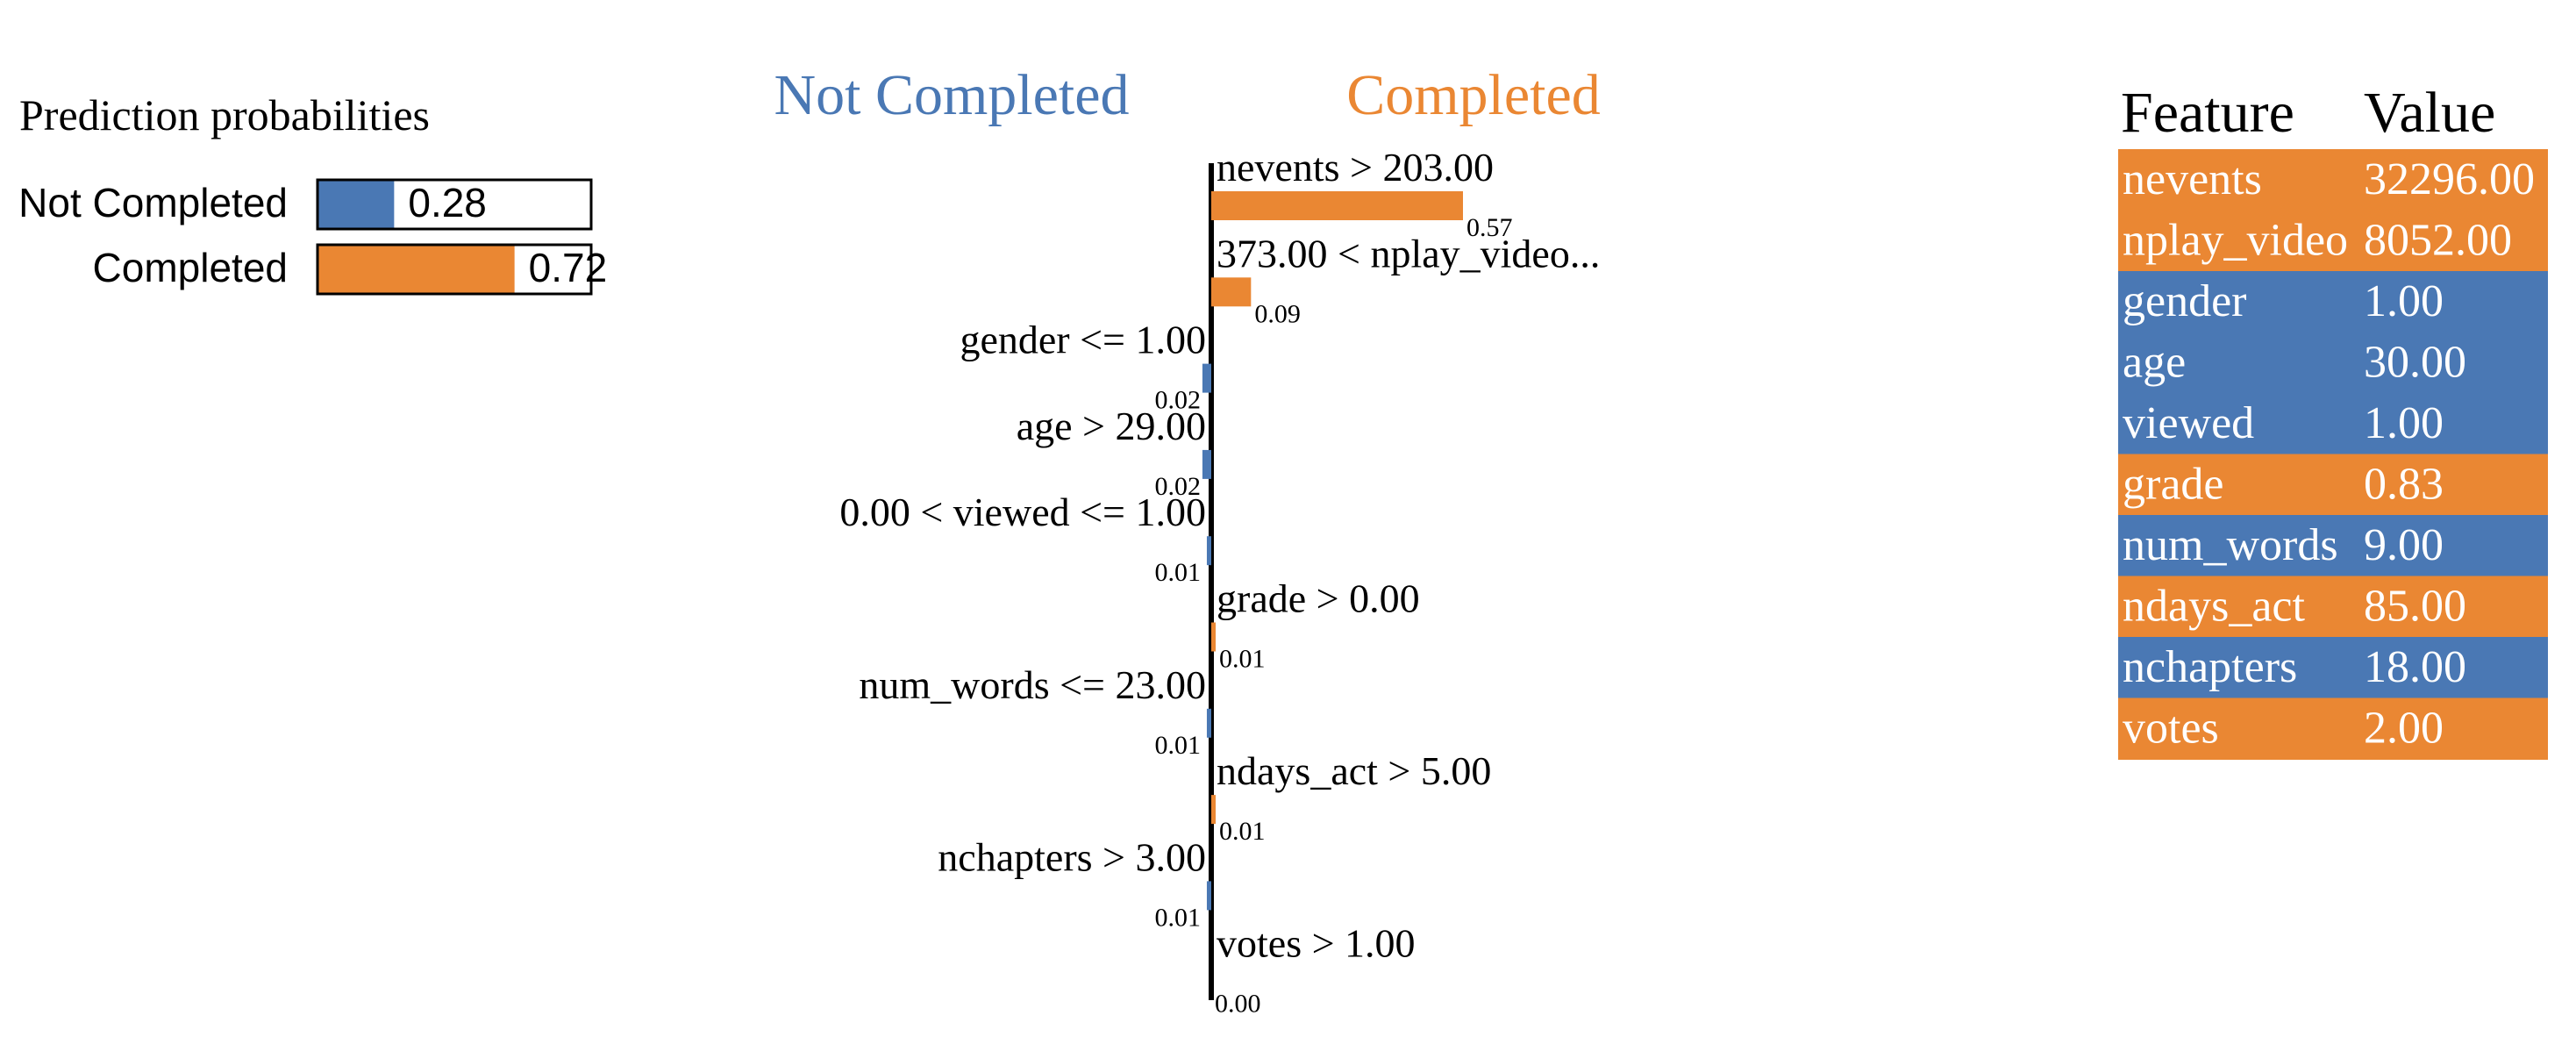 The image size is (2576, 1037). Describe the element at coordinates (2438, 241) in the screenshot. I see `table-cell-value: 8052.00` at that location.